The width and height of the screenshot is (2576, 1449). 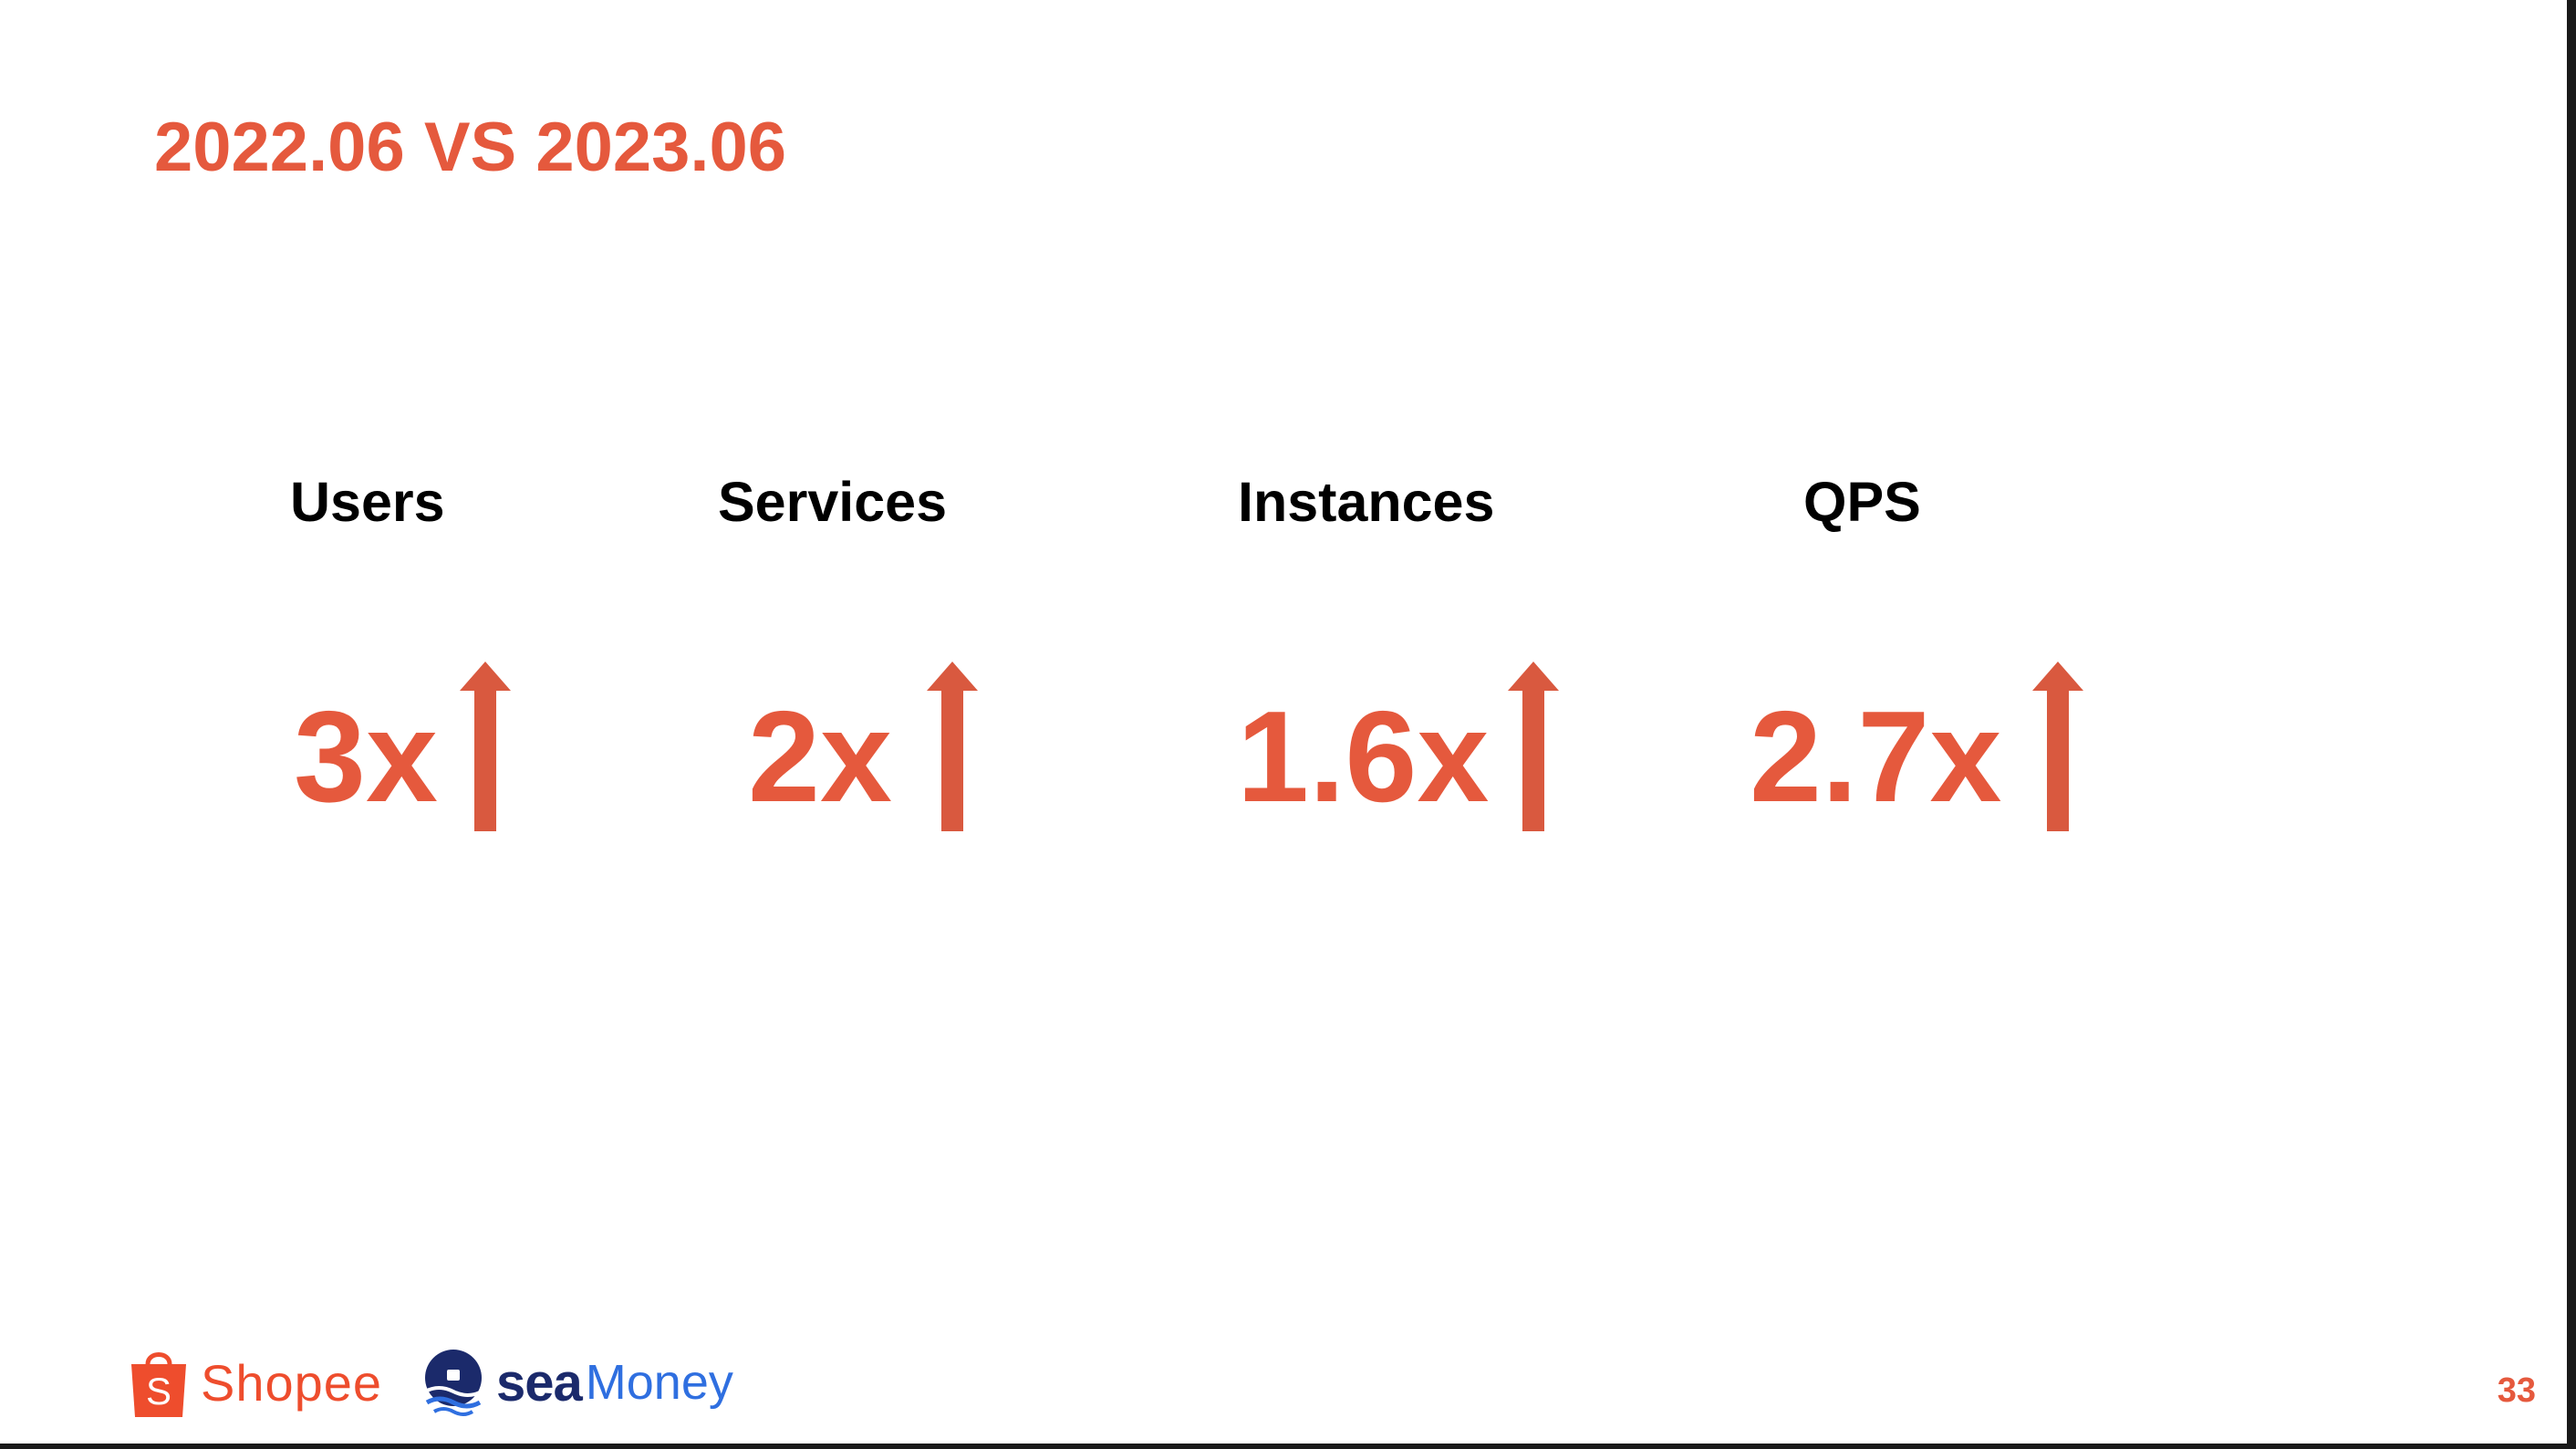 What do you see at coordinates (1367, 502) in the screenshot?
I see `metric-label-instances: Instances` at bounding box center [1367, 502].